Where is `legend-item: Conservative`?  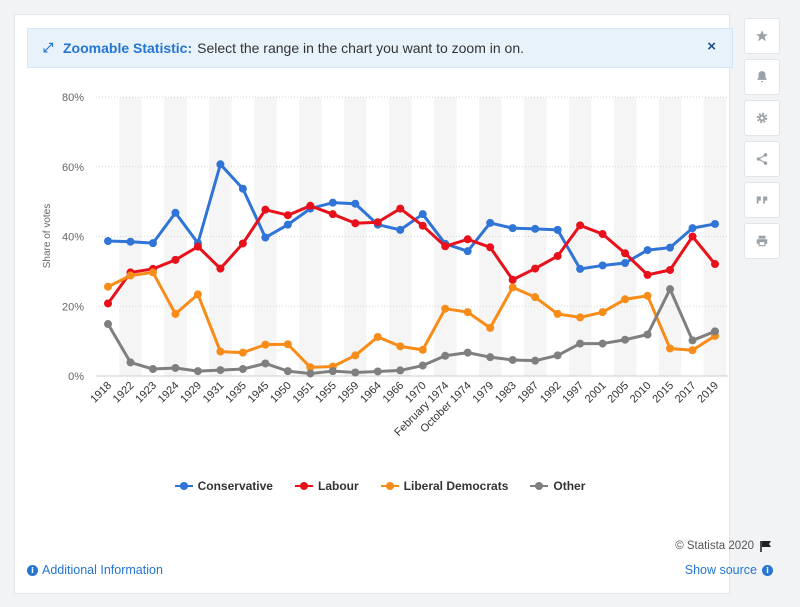 legend-item: Conservative is located at coordinates (223, 486).